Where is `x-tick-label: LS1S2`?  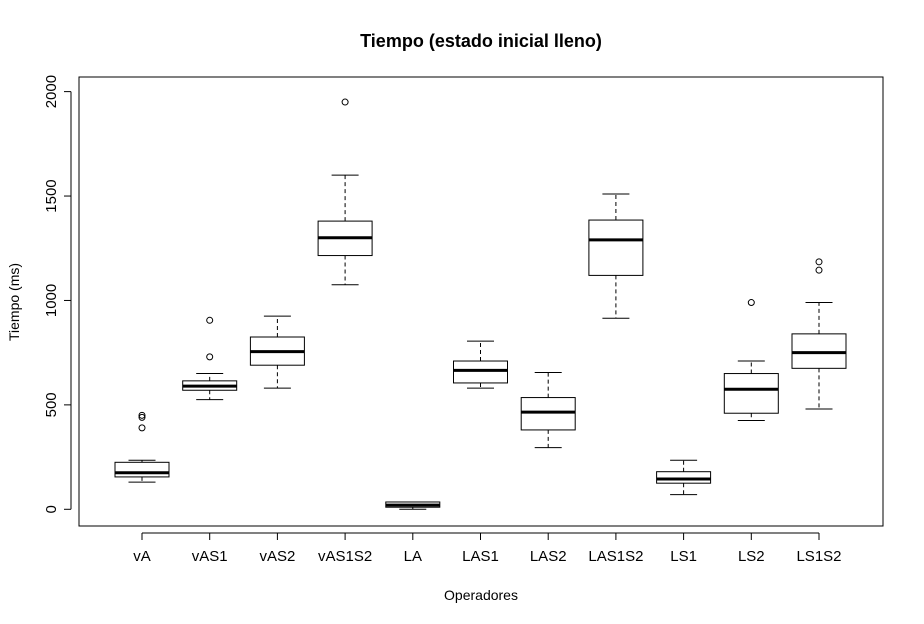
x-tick-label: LS1S2 is located at coordinates (818, 556).